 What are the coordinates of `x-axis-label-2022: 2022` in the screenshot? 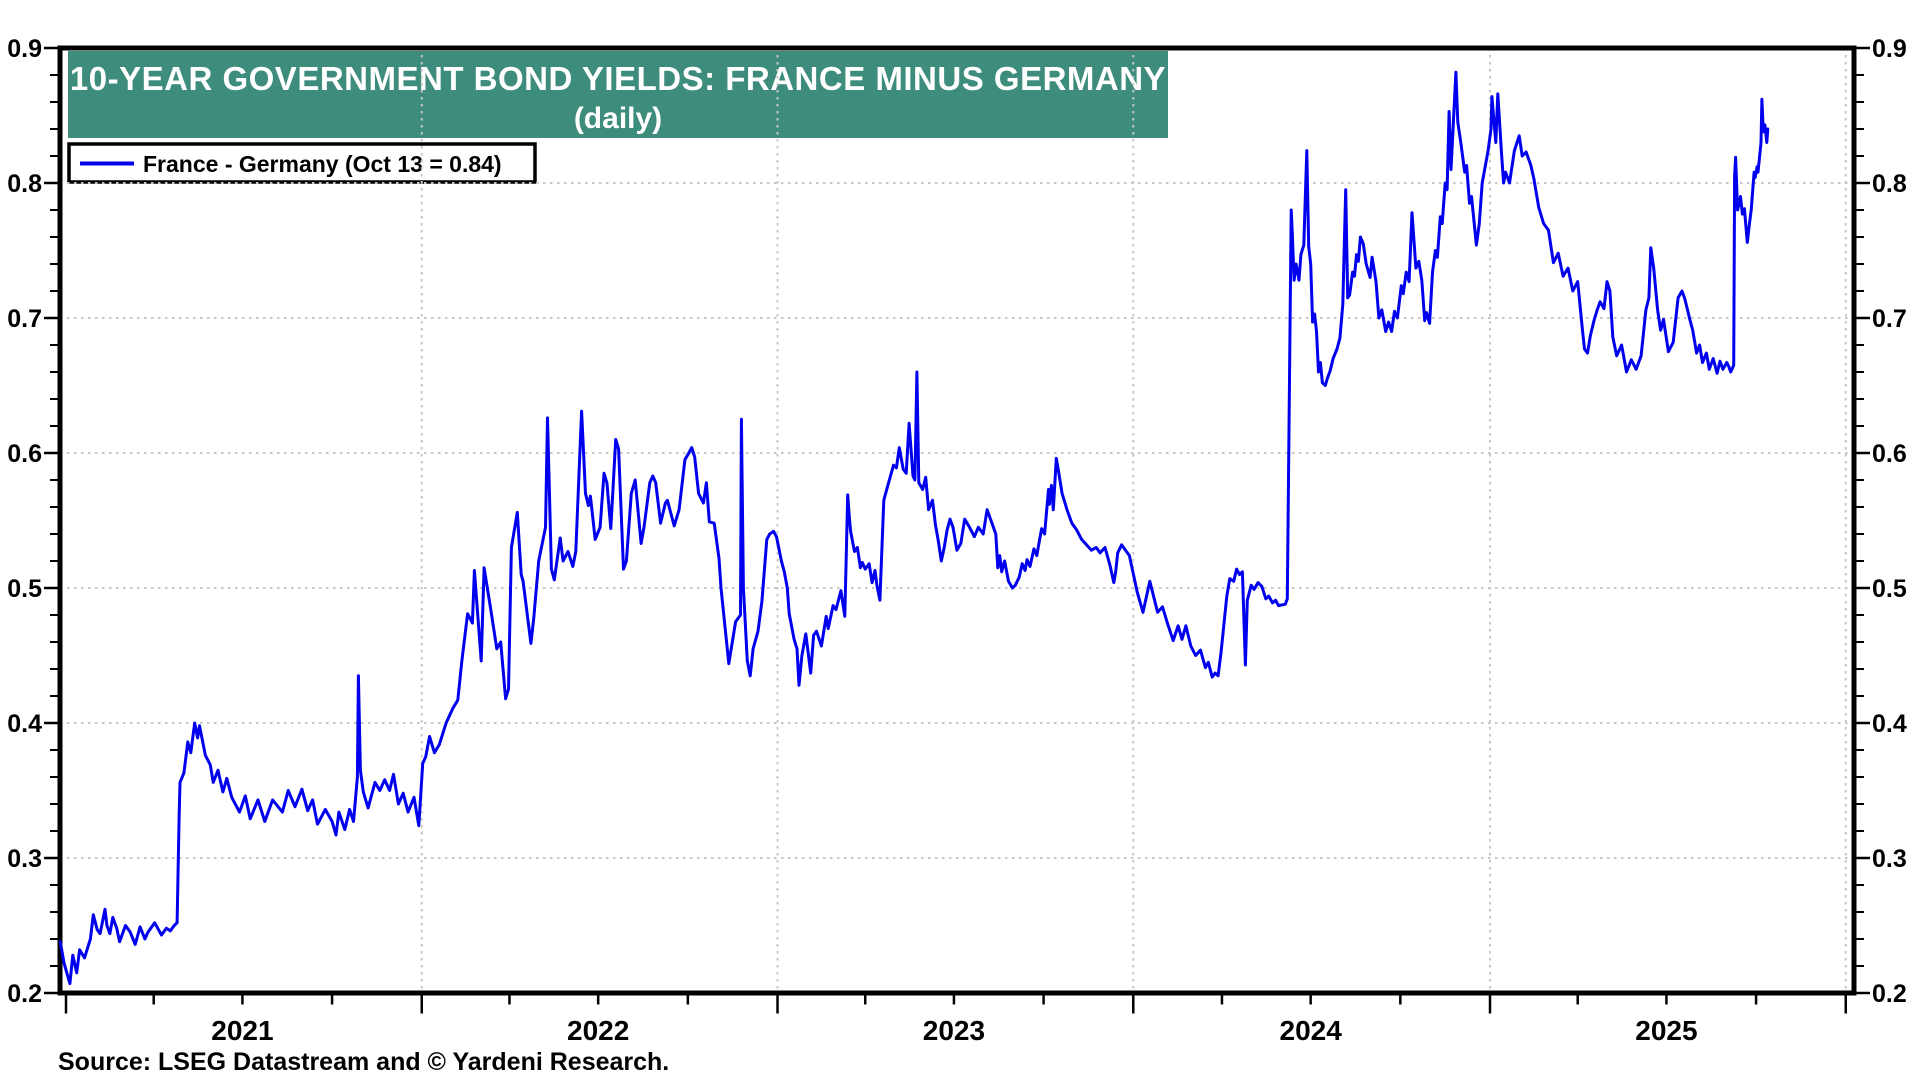 It's located at (598, 1030).